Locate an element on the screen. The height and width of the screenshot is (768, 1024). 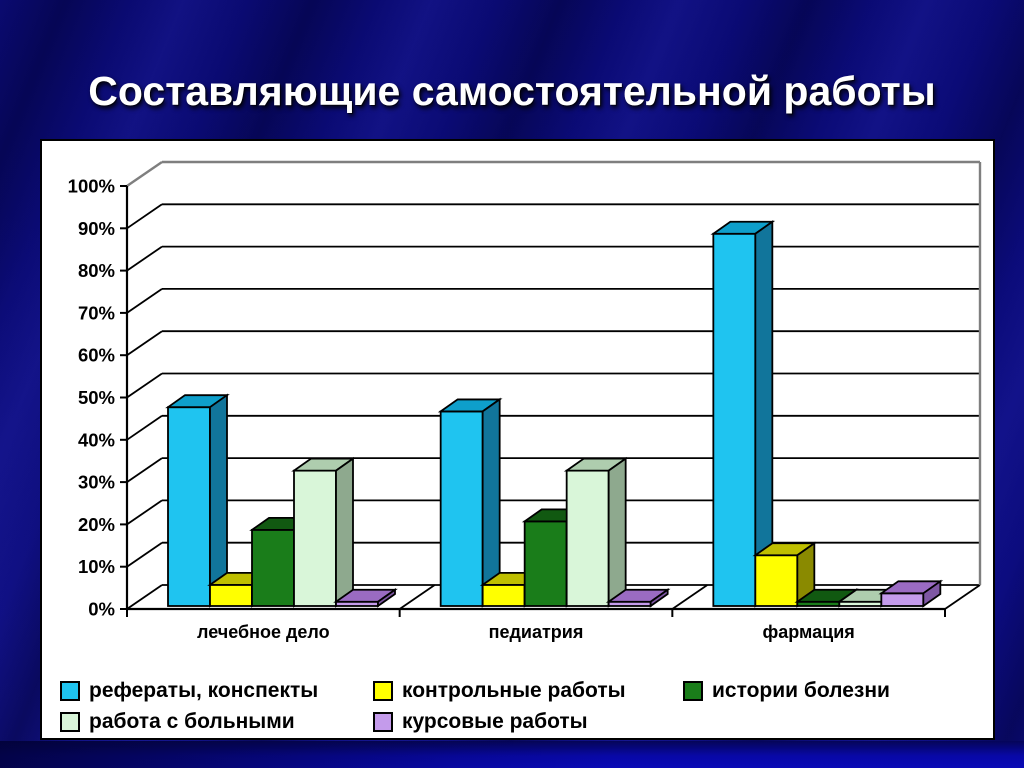
legend-label: курсовые работы is located at coordinates (495, 721).